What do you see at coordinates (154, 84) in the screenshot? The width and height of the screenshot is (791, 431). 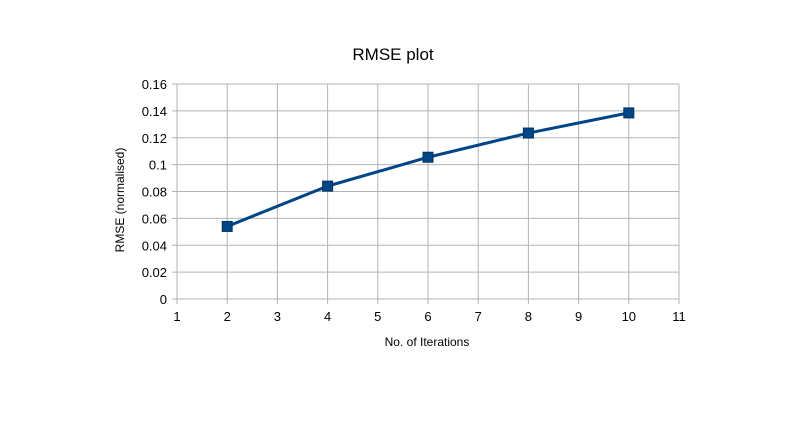 I see `y-tick-label-8: 0.16` at bounding box center [154, 84].